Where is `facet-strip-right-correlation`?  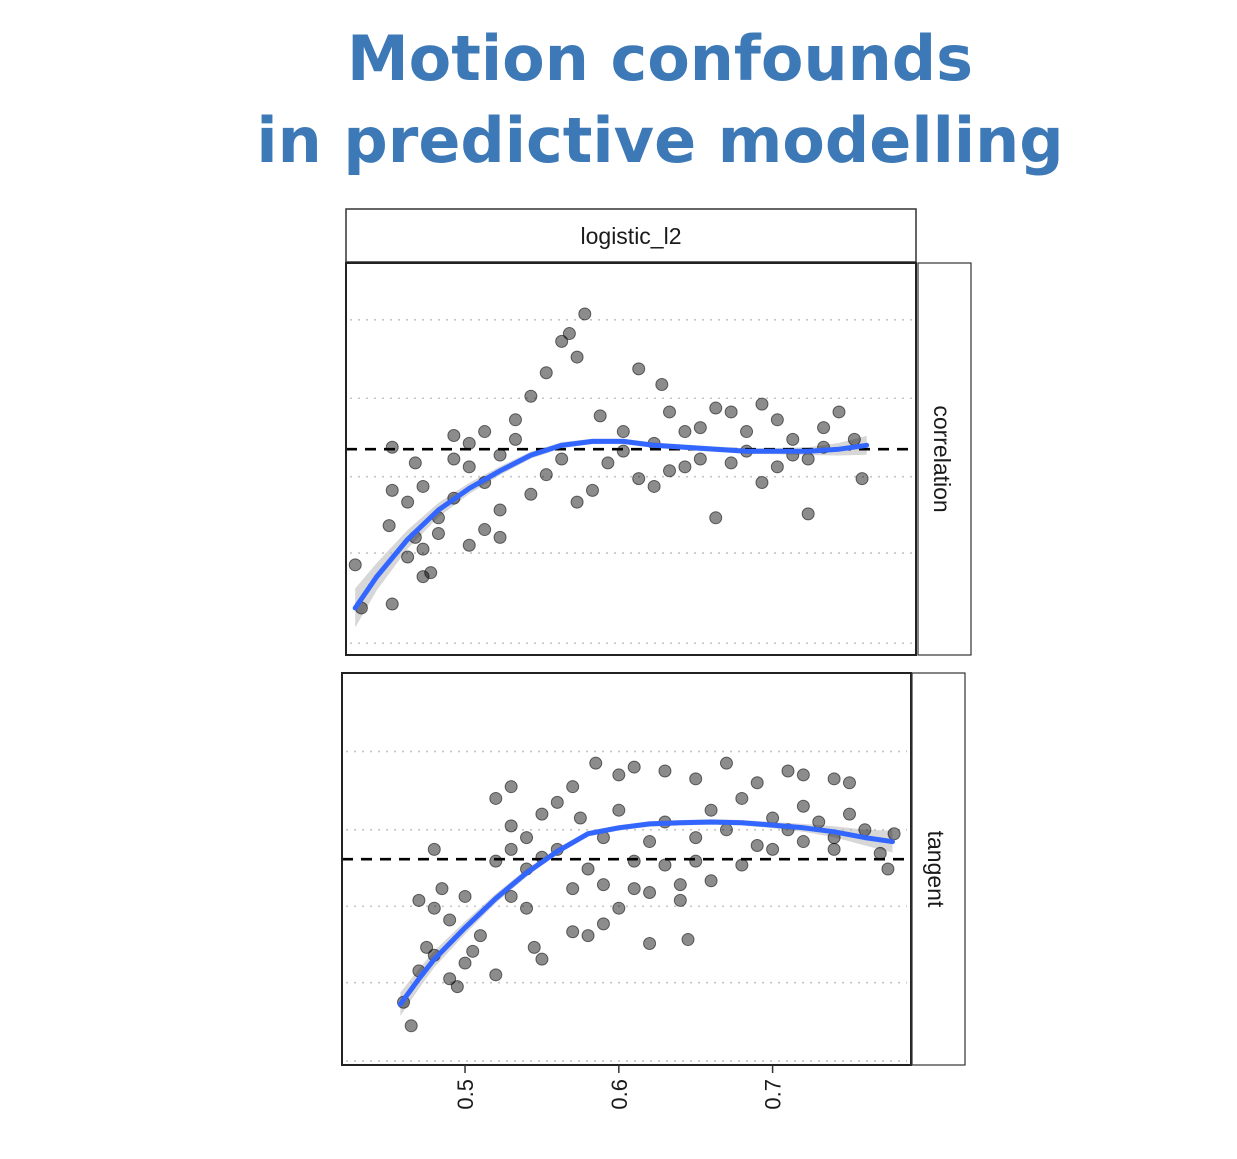 facet-strip-right-correlation is located at coordinates (944, 459).